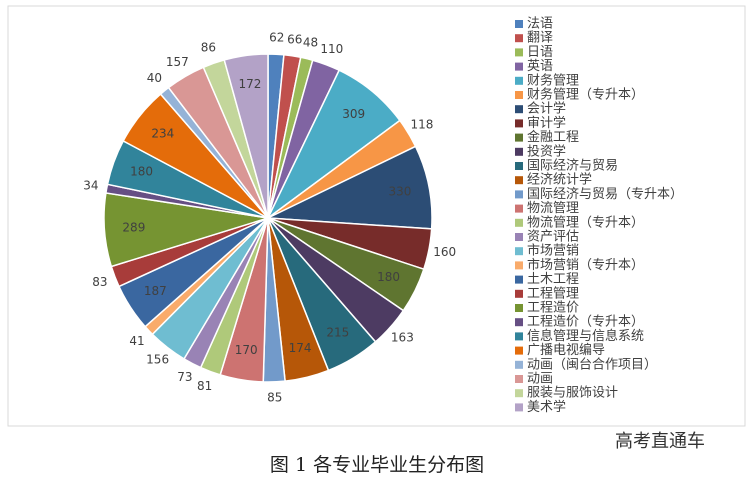 The image size is (754, 484). Describe the element at coordinates (400, 192) in the screenshot. I see `data-label: 330` at that location.